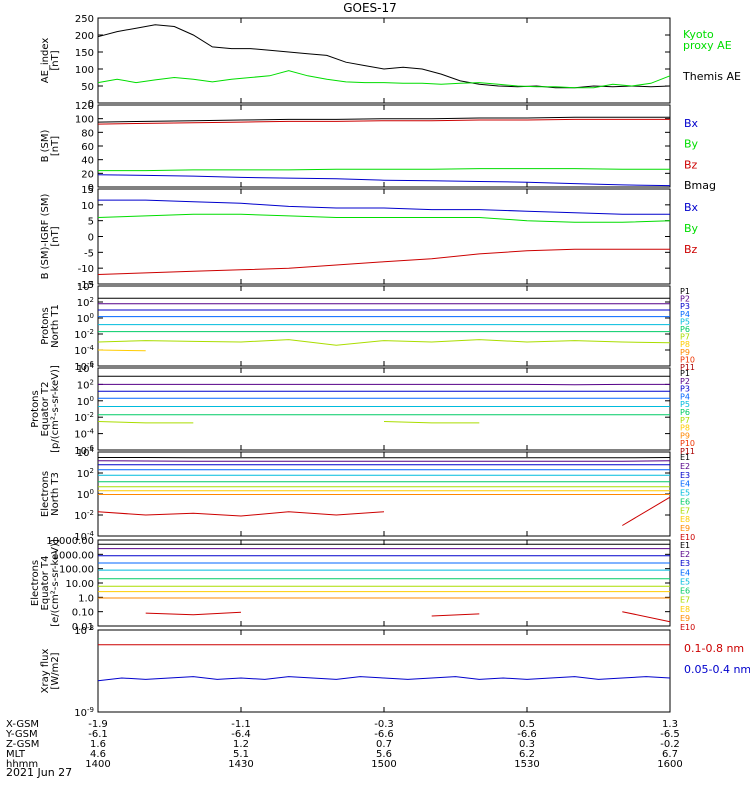  Describe the element at coordinates (79, 584) in the screenshot. I see `y-tick-label: 10.00` at that location.